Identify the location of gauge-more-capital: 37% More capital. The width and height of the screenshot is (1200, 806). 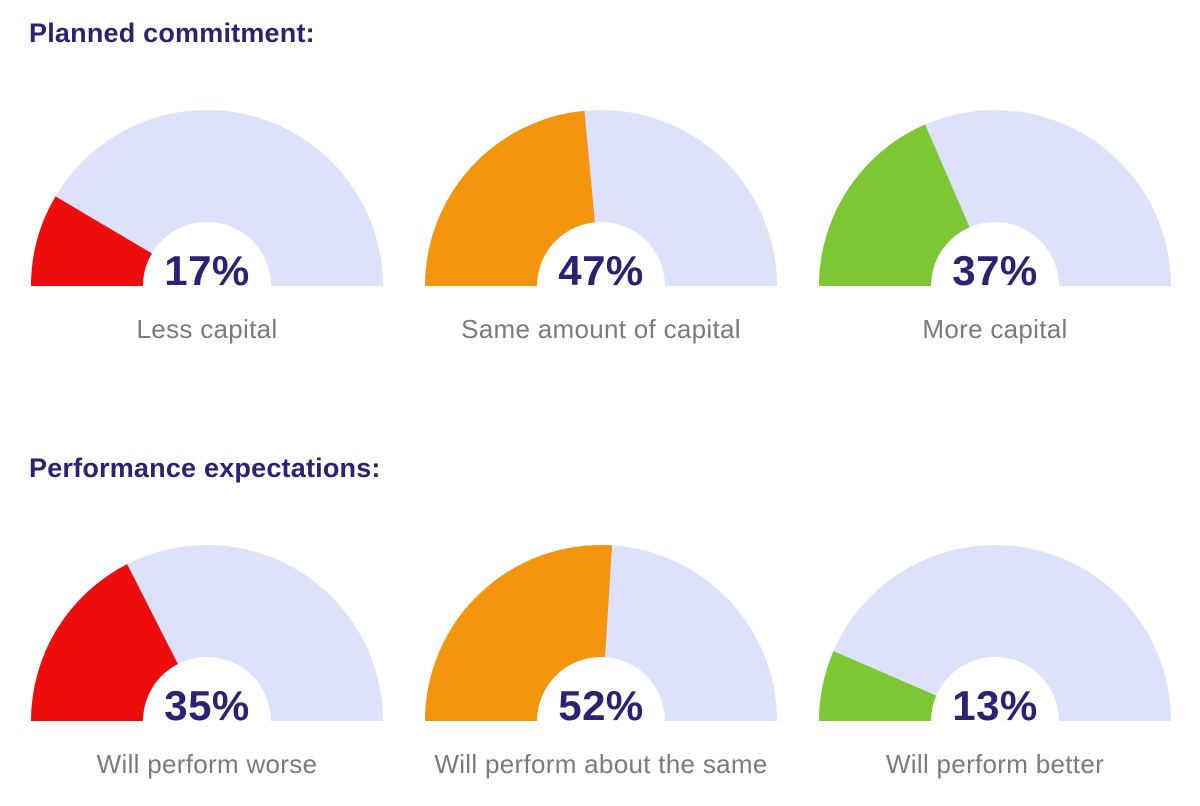
(995, 226).